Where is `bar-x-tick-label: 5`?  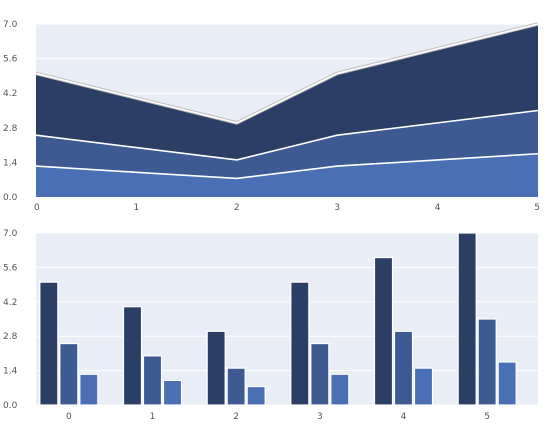 bar-x-tick-label: 5 is located at coordinates (487, 417).